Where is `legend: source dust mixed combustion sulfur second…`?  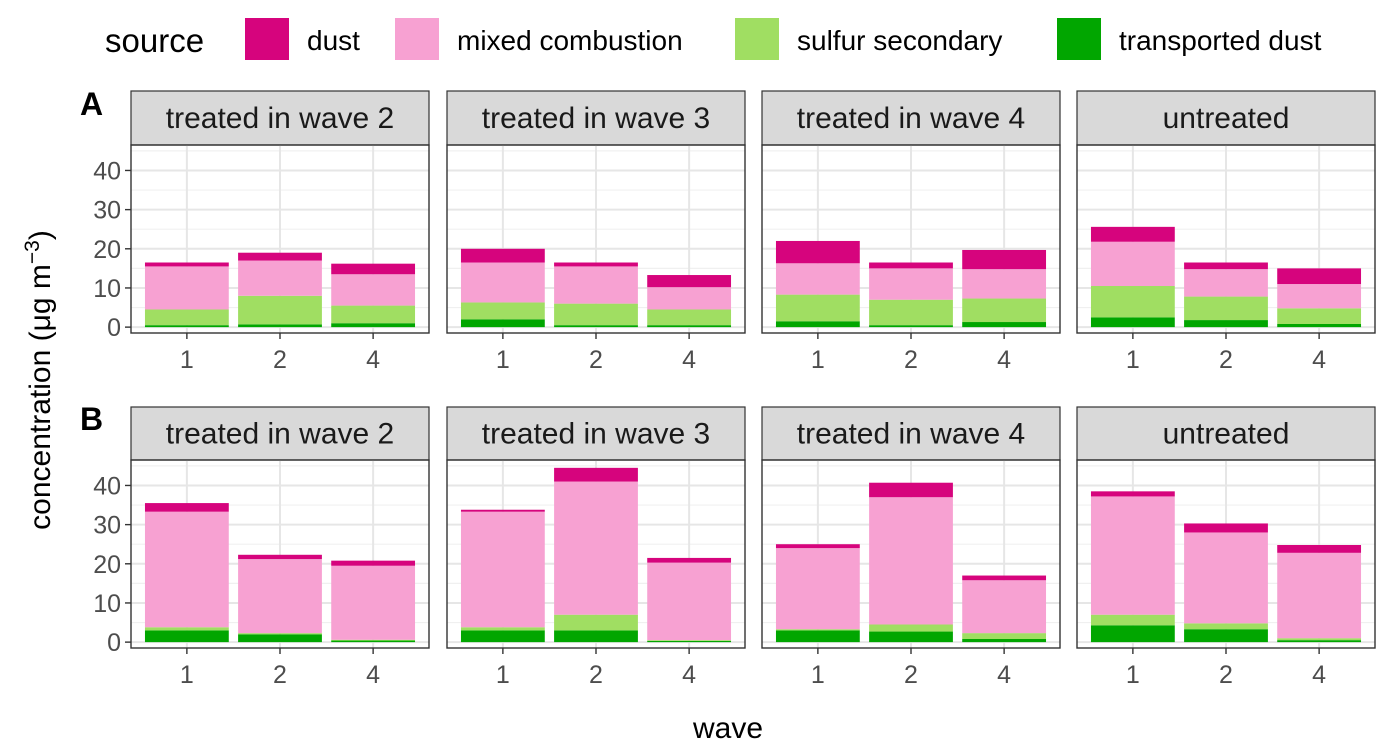
legend: source dust mixed combustion sulfur second… is located at coordinates (713, 39).